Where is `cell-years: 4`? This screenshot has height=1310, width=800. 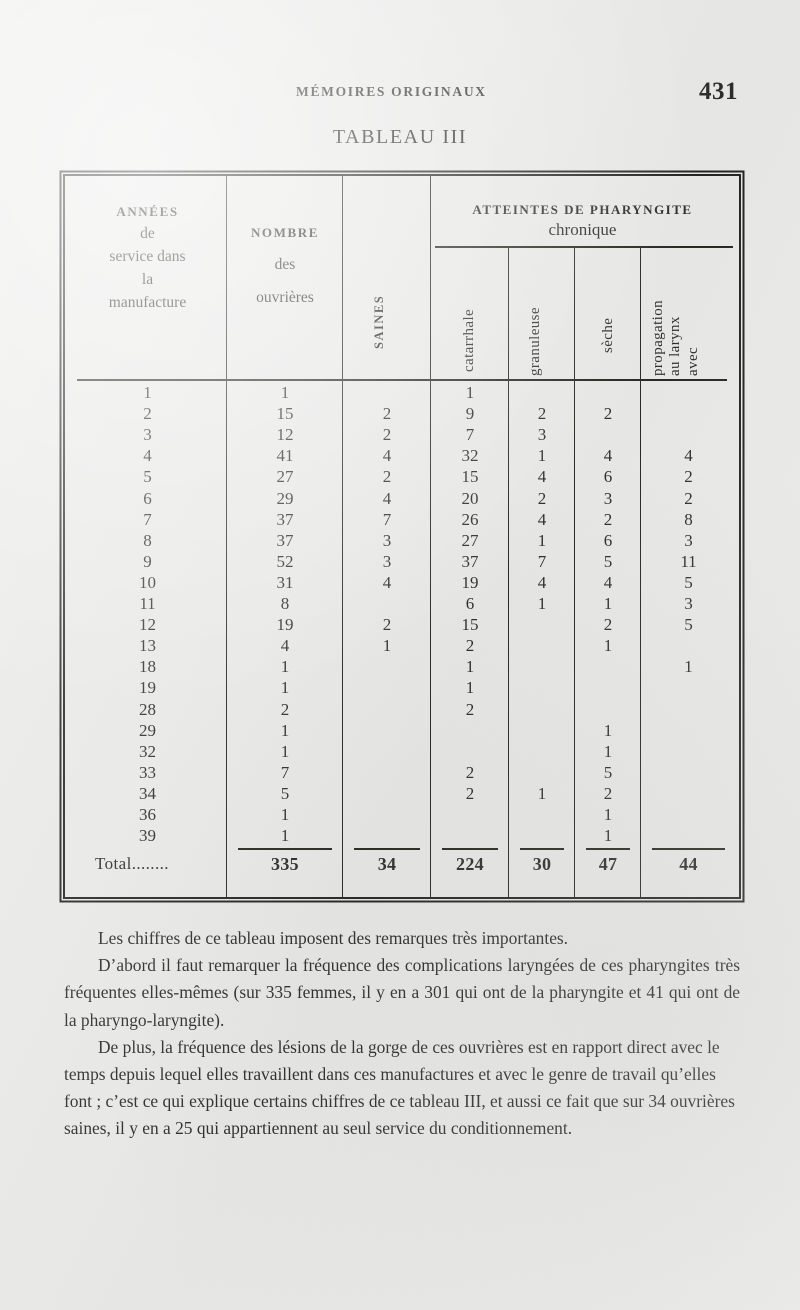
cell-years: 4 is located at coordinates (147, 456).